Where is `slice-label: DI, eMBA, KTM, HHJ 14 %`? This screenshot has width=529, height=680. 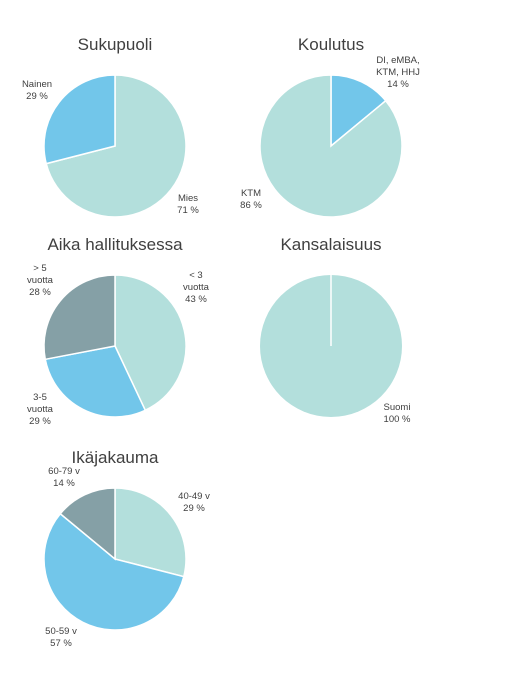 slice-label: DI, eMBA, KTM, HHJ 14 % is located at coordinates (398, 72).